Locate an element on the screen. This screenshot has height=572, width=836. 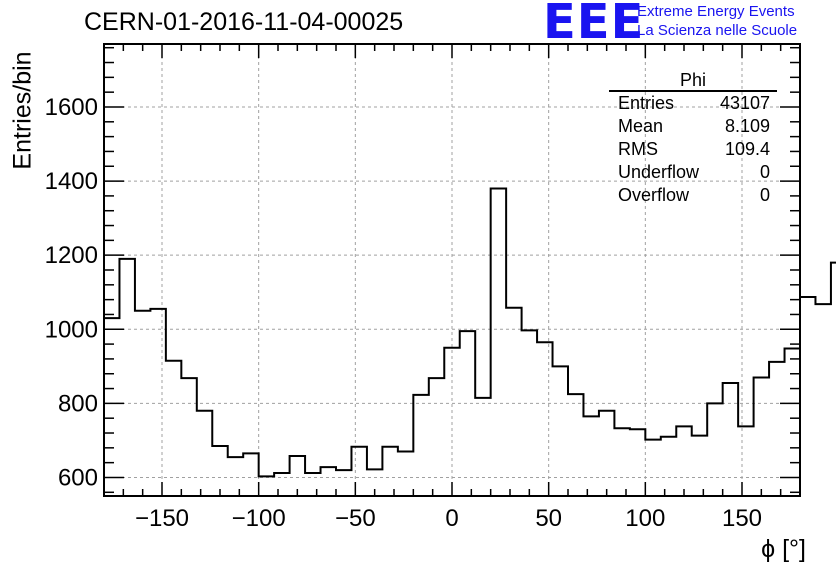
y-tick-label: 1600 is located at coordinates (71, 107).